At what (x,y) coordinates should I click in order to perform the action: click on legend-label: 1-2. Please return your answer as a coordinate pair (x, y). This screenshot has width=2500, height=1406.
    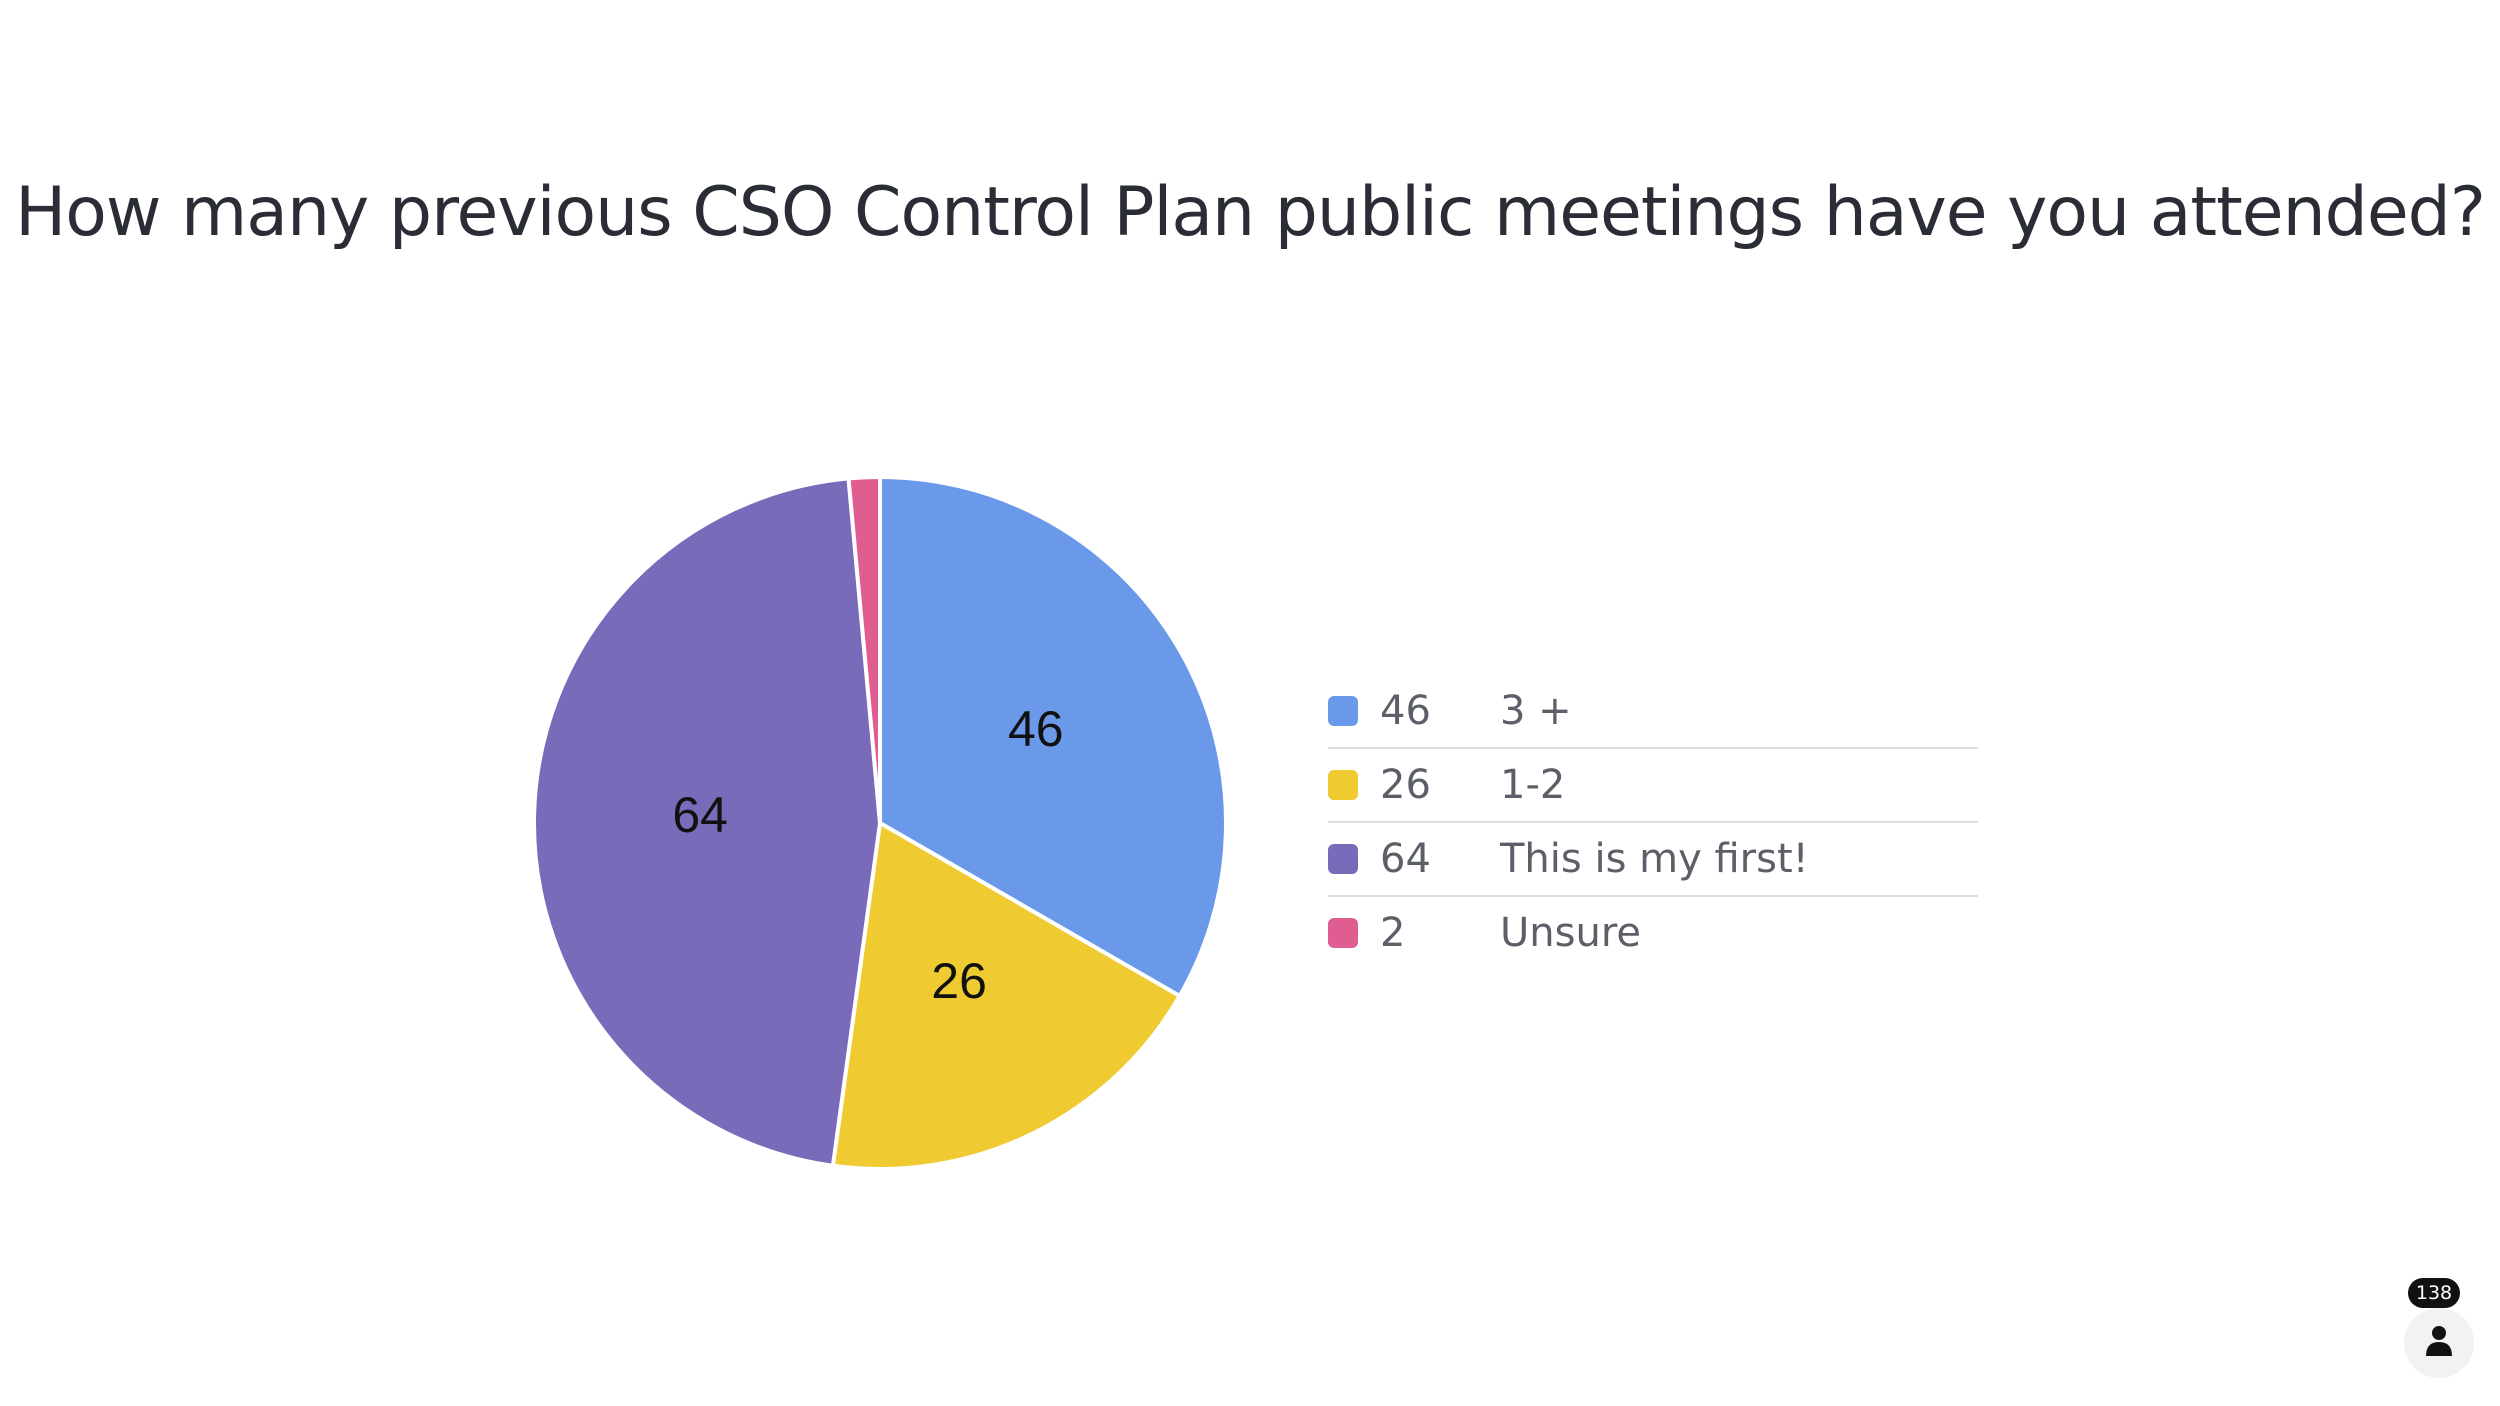
    Looking at the image, I should click on (1533, 785).